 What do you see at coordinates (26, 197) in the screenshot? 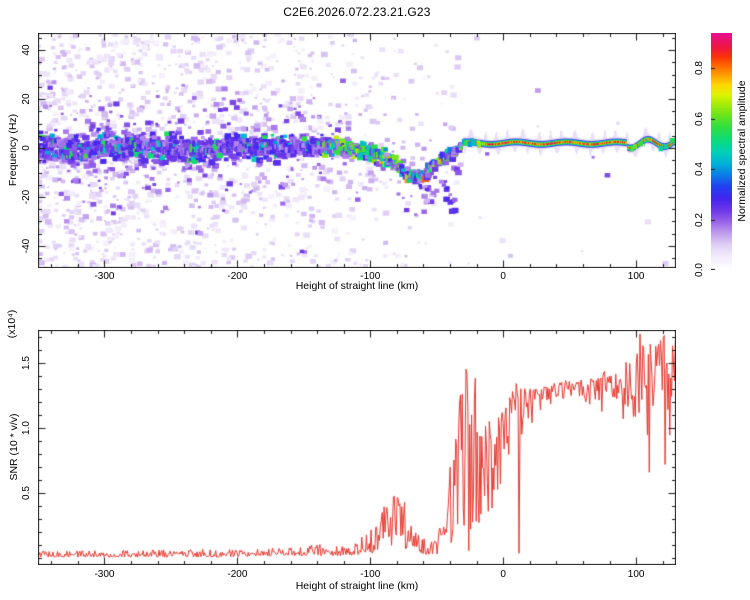
I see `spec-y-tick-label: -20` at bounding box center [26, 197].